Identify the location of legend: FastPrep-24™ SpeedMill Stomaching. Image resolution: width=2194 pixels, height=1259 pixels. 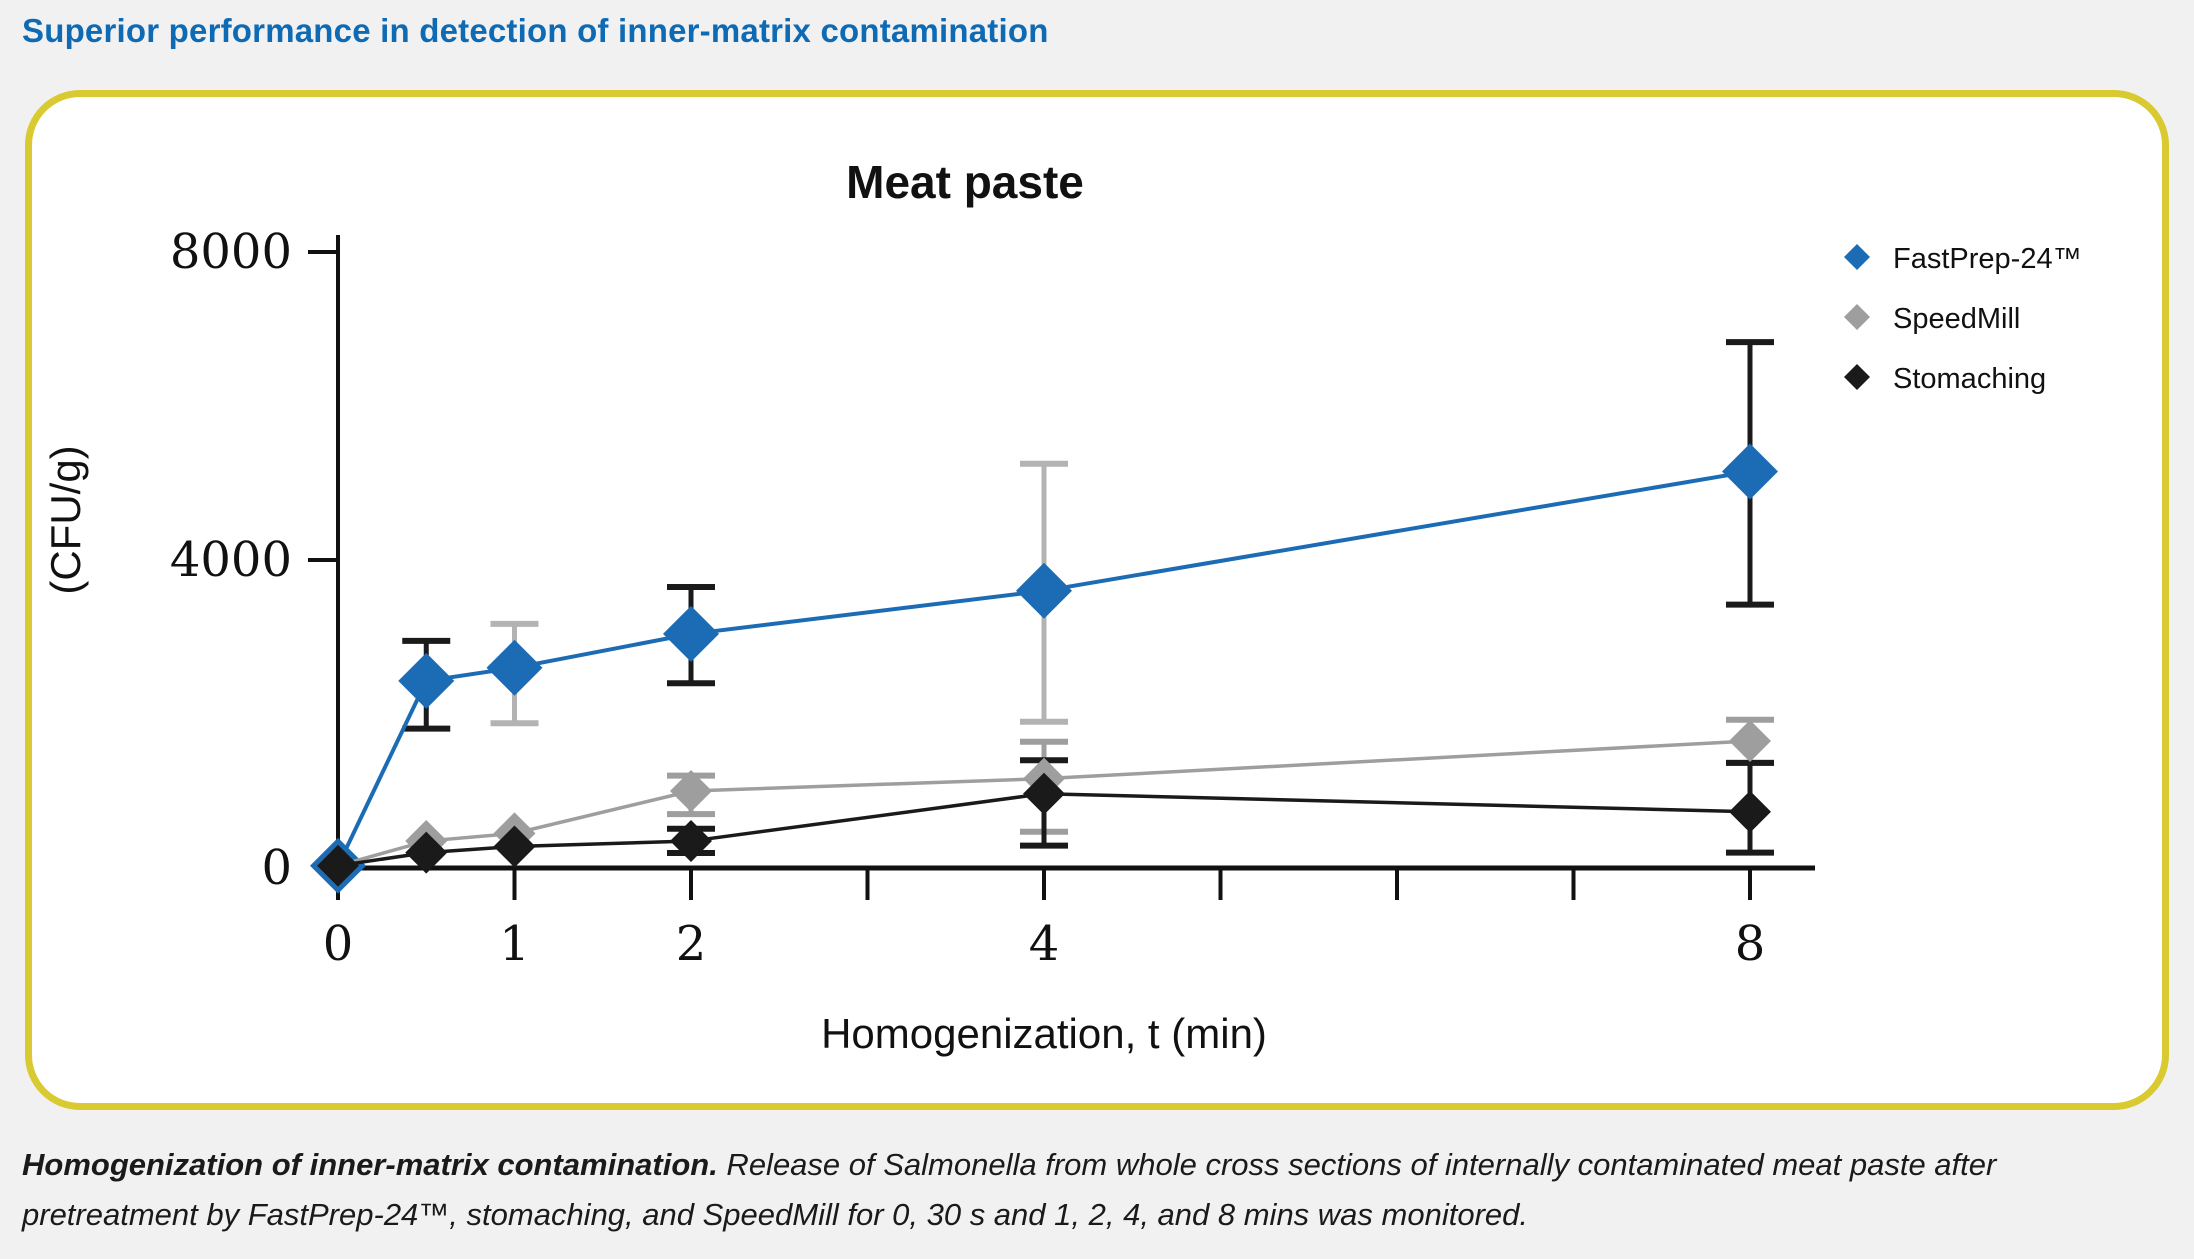
(1963, 319).